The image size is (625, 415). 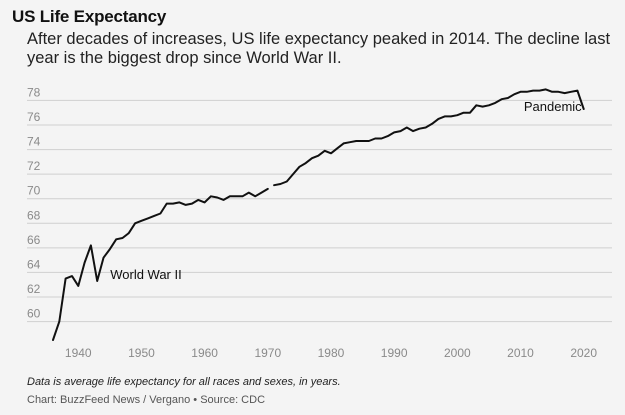 I want to click on x-tick-label: 2010, so click(x=520, y=353).